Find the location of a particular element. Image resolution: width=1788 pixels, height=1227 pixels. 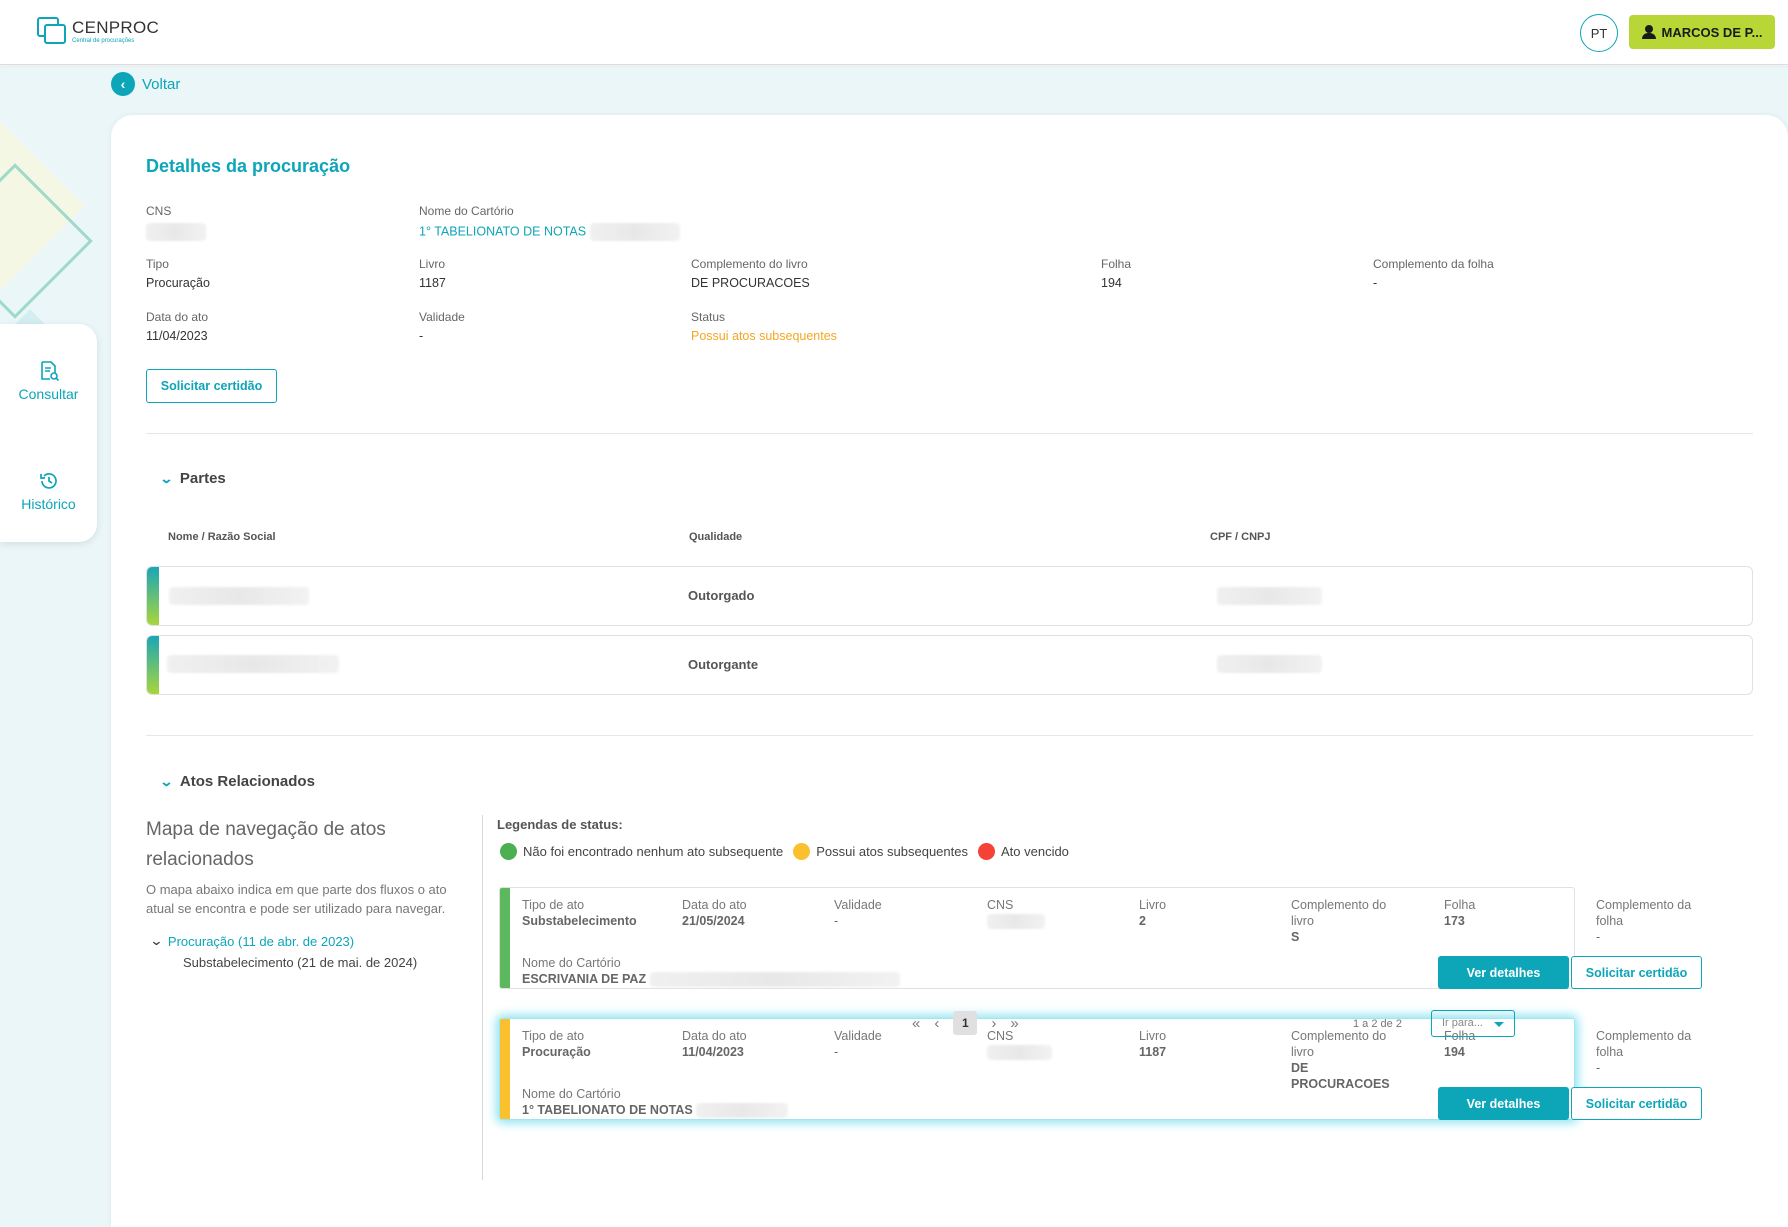

field-tipo: Tipo Procuração is located at coordinates (178, 273).